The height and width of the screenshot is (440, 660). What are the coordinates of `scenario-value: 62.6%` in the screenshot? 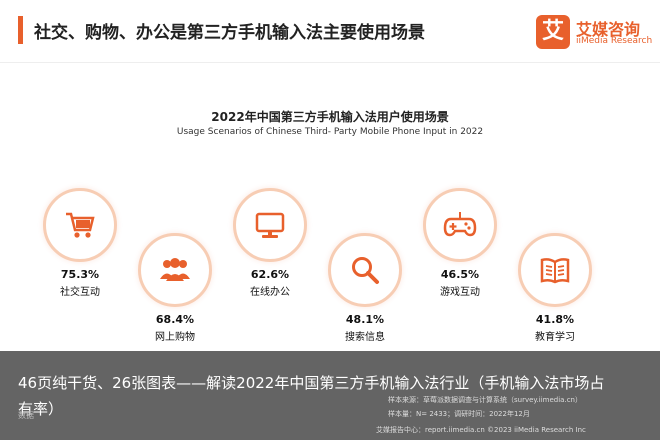 It's located at (270, 274).